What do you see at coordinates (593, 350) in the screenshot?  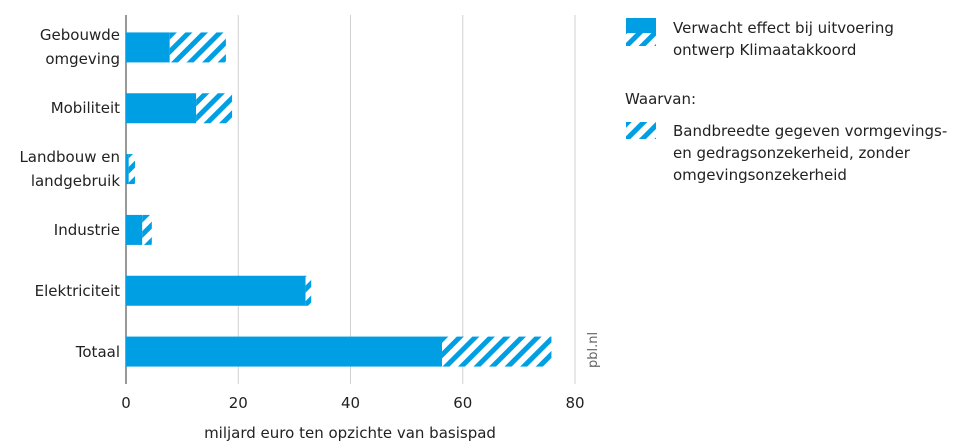 I see `source: pbl.nl` at bounding box center [593, 350].